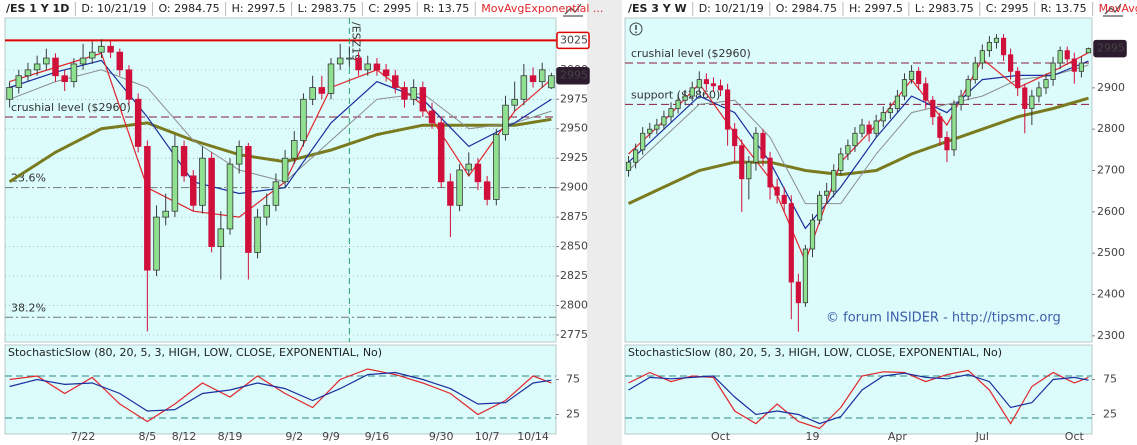 This screenshot has height=445, width=1137. What do you see at coordinates (37, 8) in the screenshot?
I see `header-item: /ES 1 Y 1D` at bounding box center [37, 8].